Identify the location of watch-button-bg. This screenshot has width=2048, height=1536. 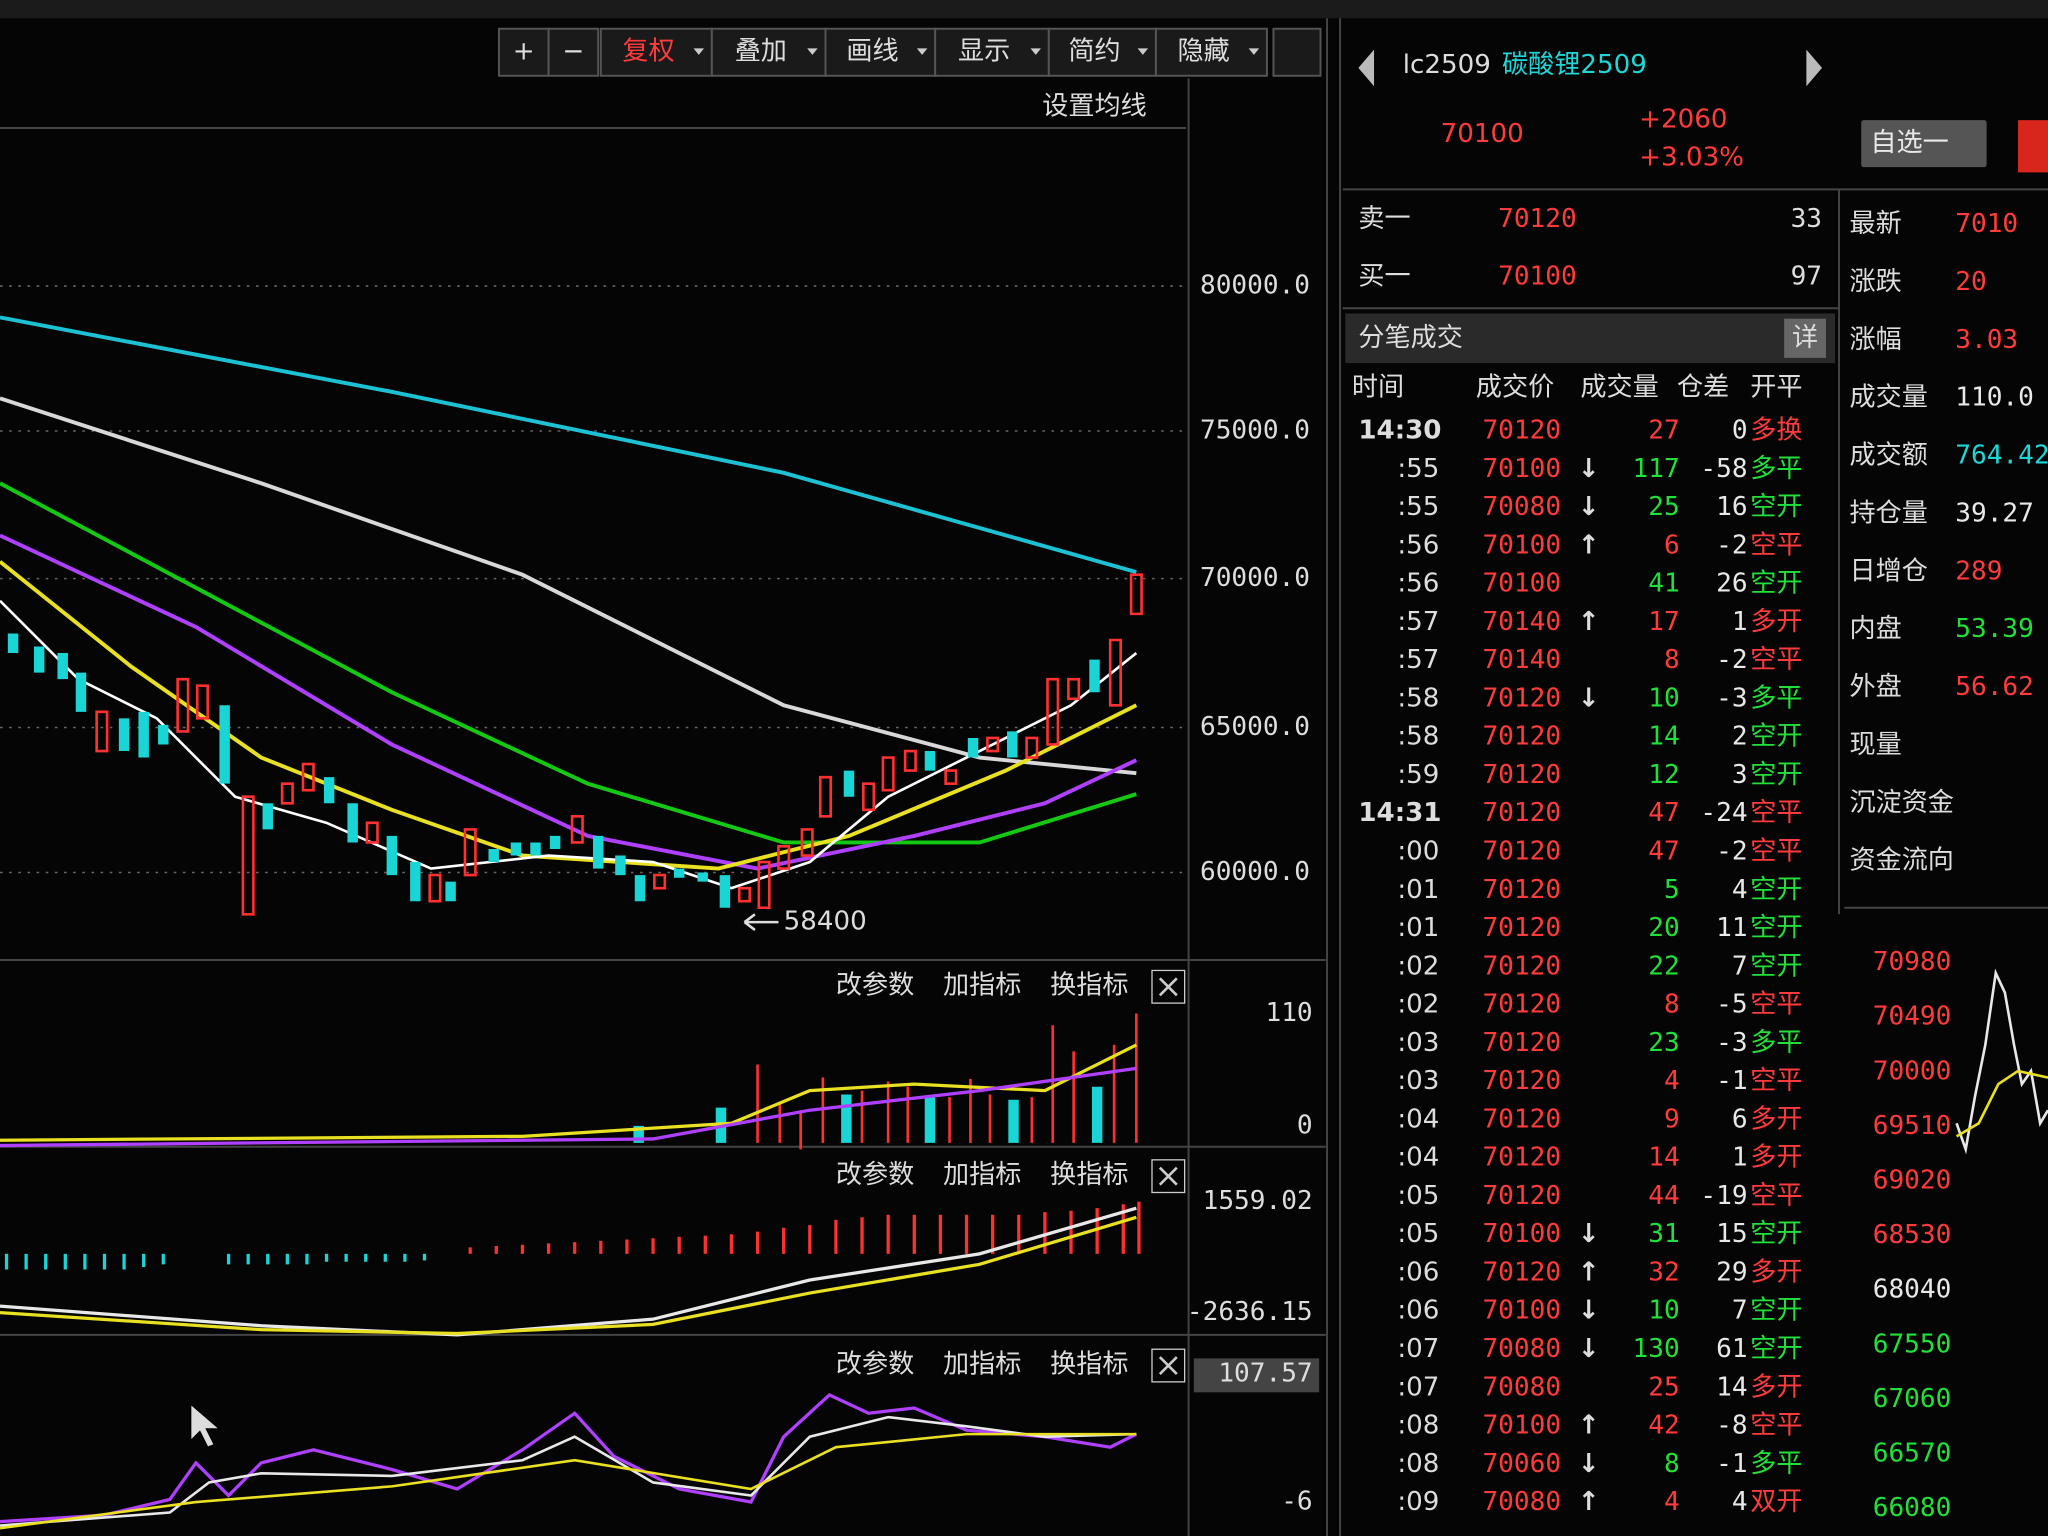
(1924, 144).